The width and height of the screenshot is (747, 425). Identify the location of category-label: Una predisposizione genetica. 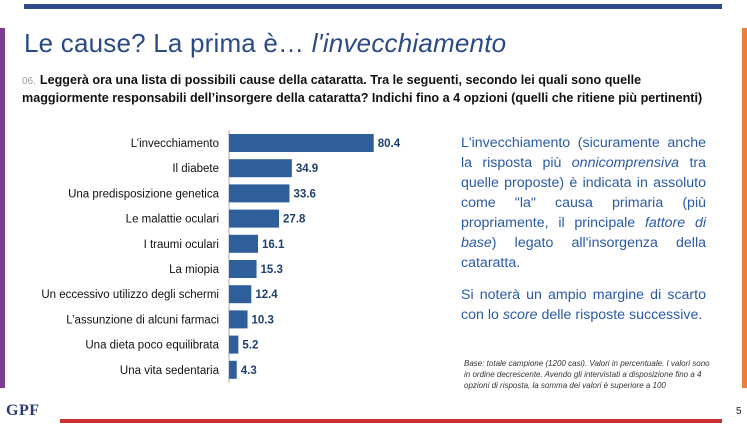
(143, 194).